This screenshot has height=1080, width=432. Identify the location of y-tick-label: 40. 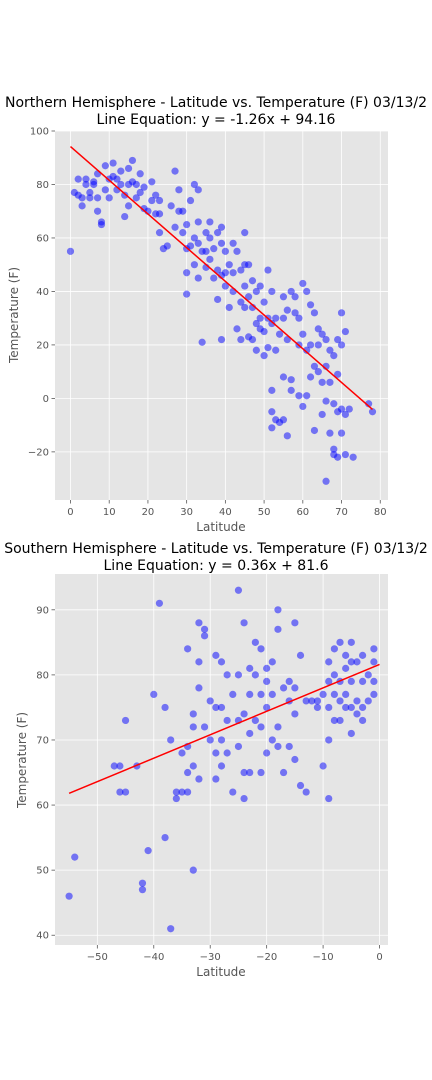
(42, 292).